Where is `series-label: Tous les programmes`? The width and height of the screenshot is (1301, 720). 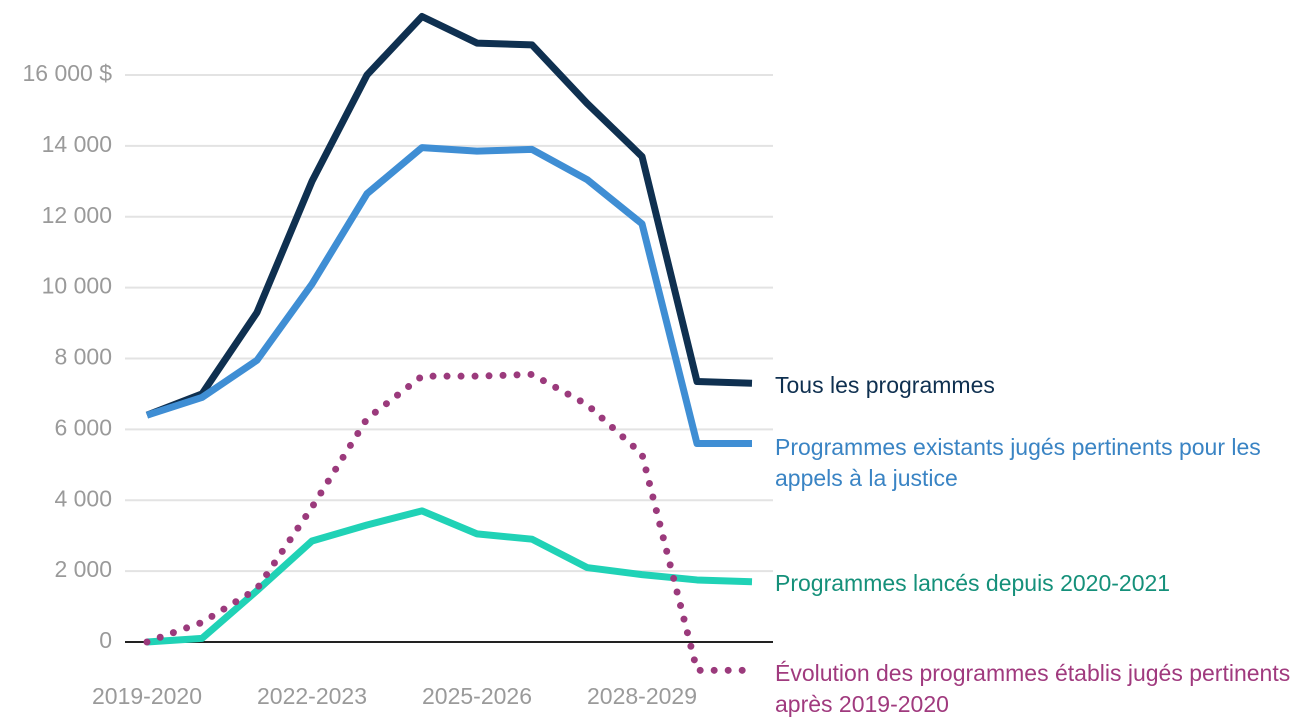 series-label: Tous les programmes is located at coordinates (885, 385).